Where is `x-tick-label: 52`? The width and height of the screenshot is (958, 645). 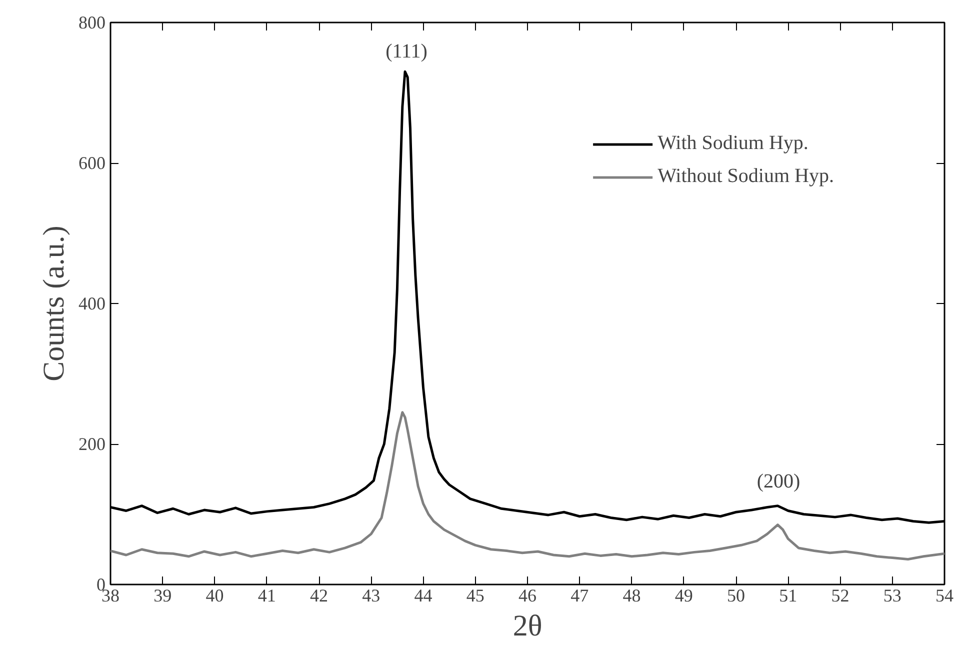 x-tick-label: 52 is located at coordinates (840, 596).